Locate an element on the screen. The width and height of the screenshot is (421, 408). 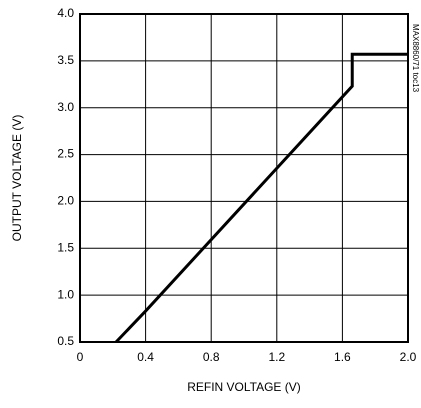
y-tick-label: 1.5 is located at coordinates (65, 247).